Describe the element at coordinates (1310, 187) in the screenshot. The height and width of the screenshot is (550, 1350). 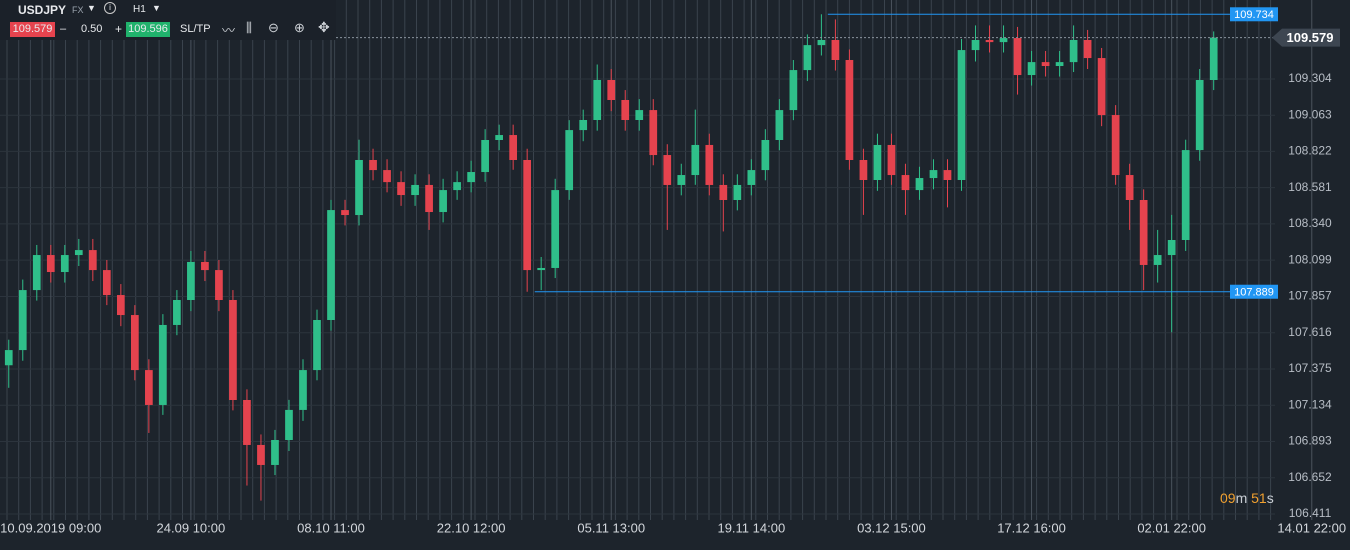
I see `y-tick-label: 108.581` at that location.